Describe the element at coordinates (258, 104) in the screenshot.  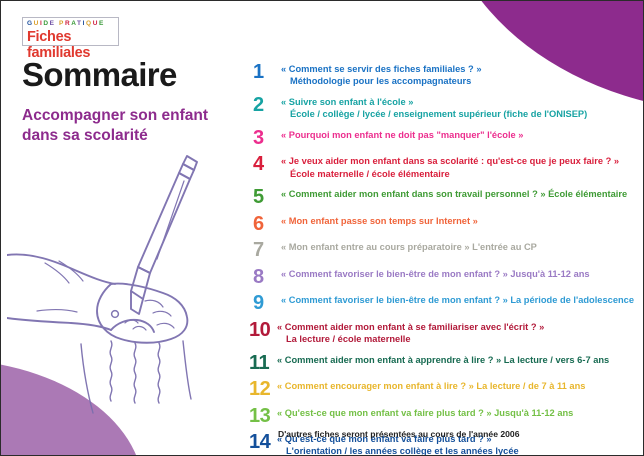
I see `summary-item-number: 2` at that location.